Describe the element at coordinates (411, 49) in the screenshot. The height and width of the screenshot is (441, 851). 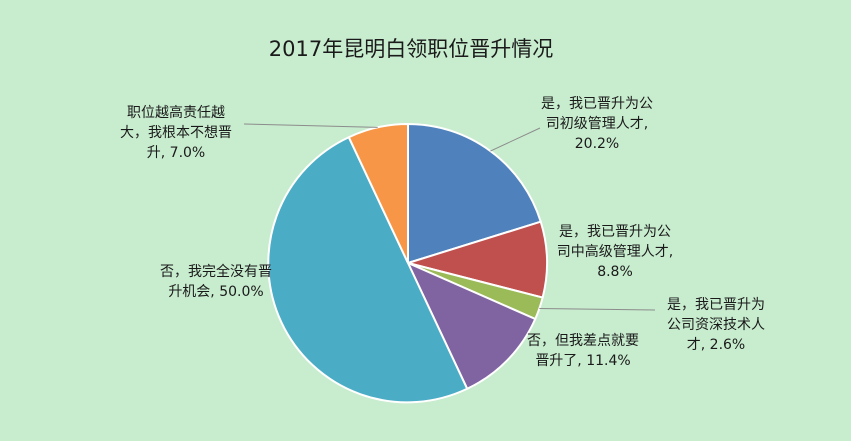
I see `chart-title: 2017年昆明白领职位晋升情况` at that location.